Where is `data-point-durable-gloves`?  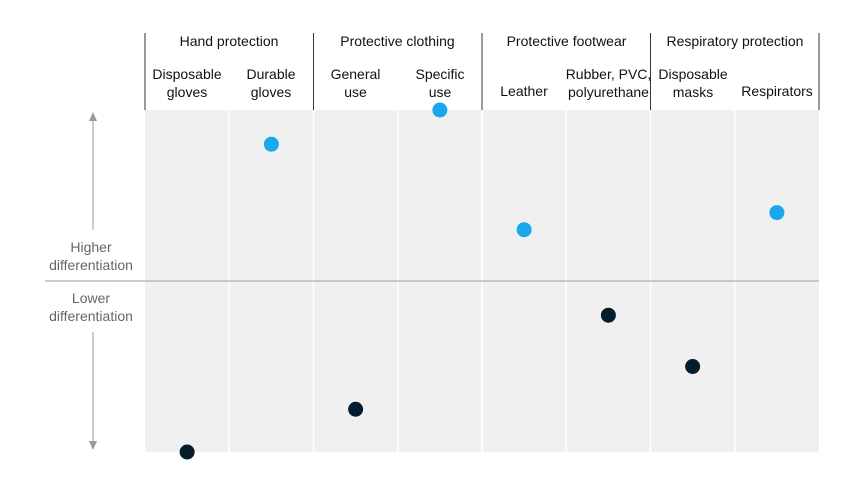
data-point-durable-gloves is located at coordinates (271, 144).